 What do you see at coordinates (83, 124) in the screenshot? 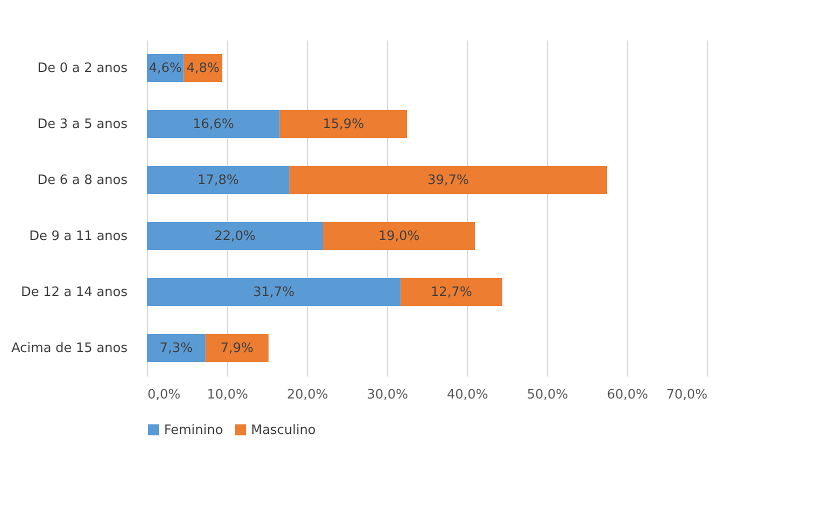
I see `y-tick-label: De 3 a 5 anos` at bounding box center [83, 124].